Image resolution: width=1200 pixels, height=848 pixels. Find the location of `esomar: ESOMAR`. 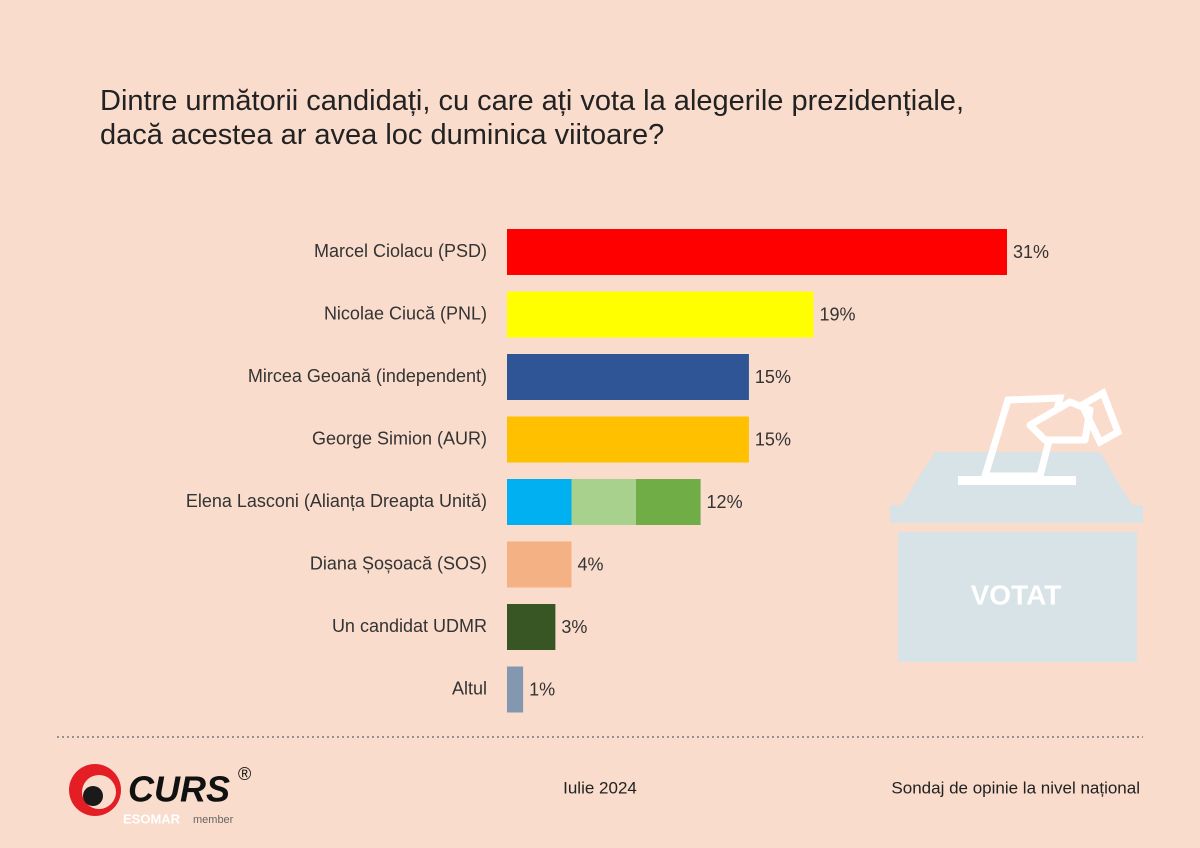

esomar: ESOMAR is located at coordinates (152, 818).